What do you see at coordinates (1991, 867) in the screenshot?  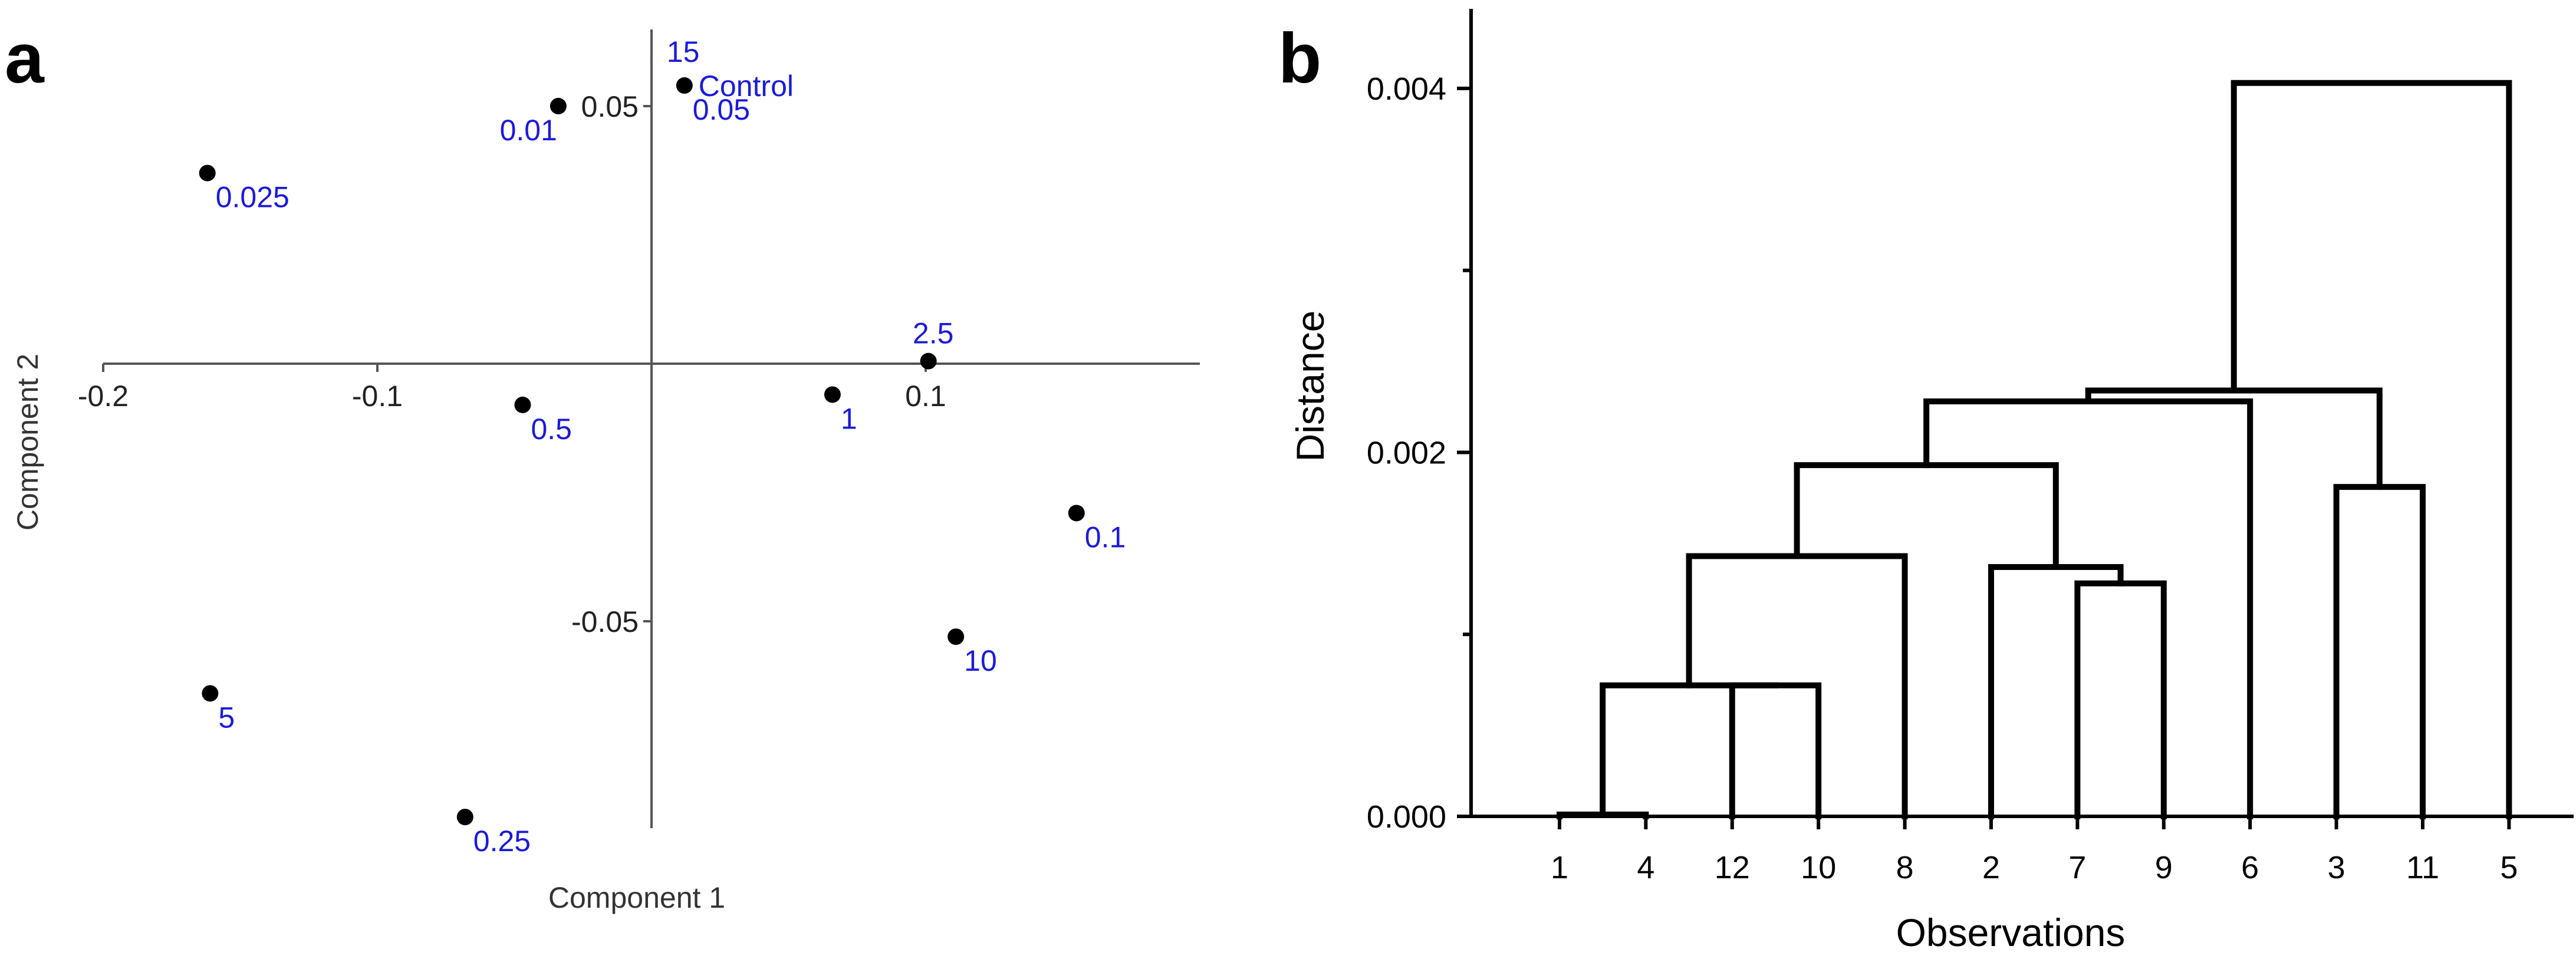 I see `leaf-label: 2` at bounding box center [1991, 867].